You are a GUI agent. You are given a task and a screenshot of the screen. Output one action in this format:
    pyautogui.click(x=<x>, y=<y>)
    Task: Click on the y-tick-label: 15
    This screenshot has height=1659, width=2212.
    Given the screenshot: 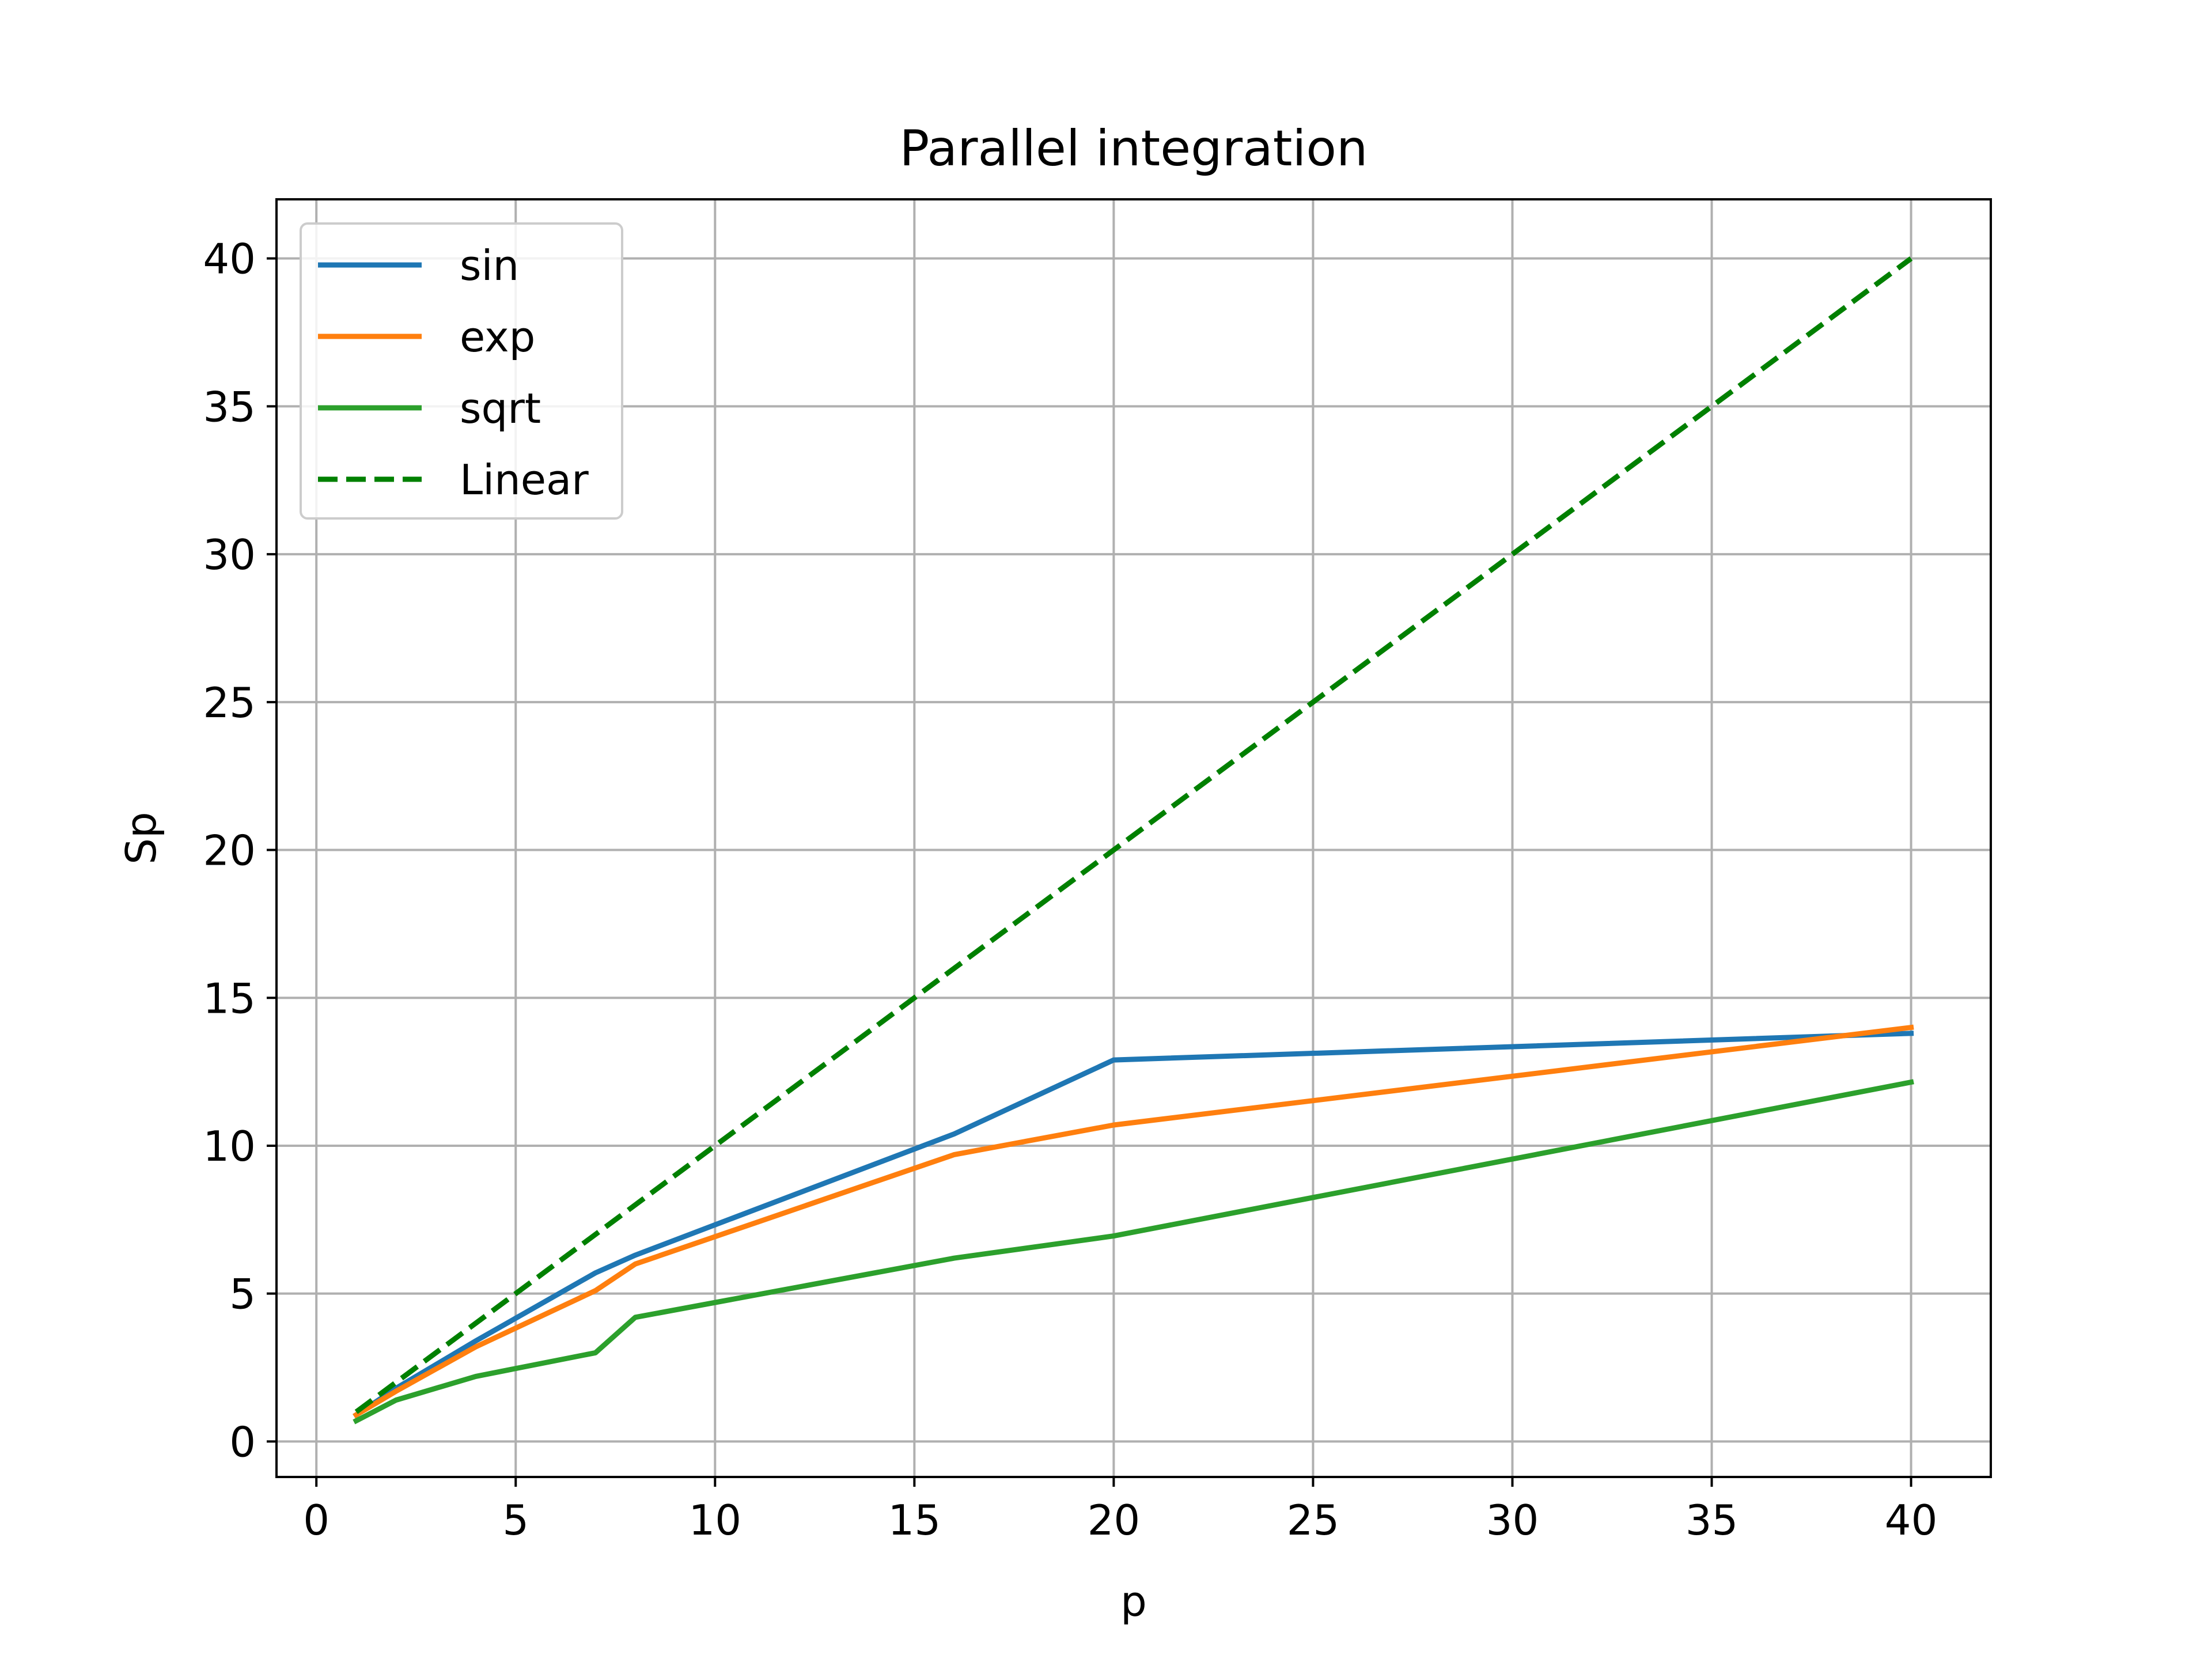 What is the action you would take?
    pyautogui.click(x=229, y=998)
    